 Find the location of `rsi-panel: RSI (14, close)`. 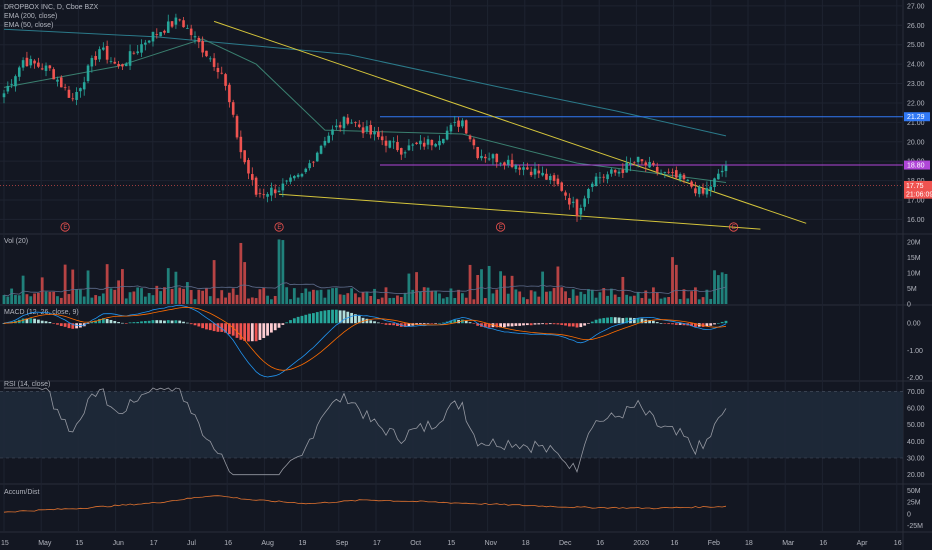

rsi-panel: RSI (14, close) is located at coordinates (27, 384).